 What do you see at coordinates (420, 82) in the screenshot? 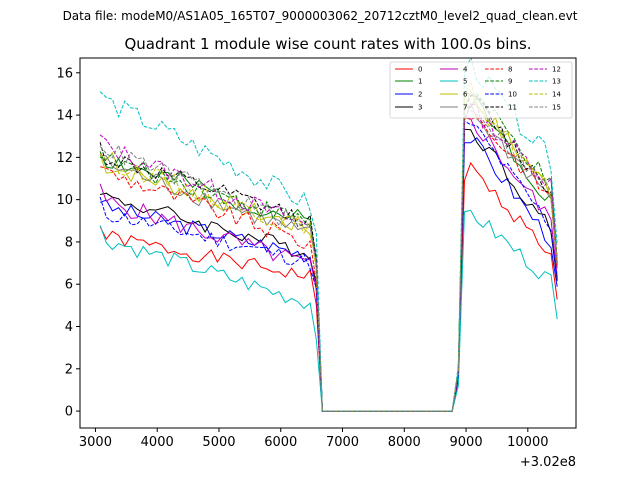
I see `legend-label-1: 1` at bounding box center [420, 82].